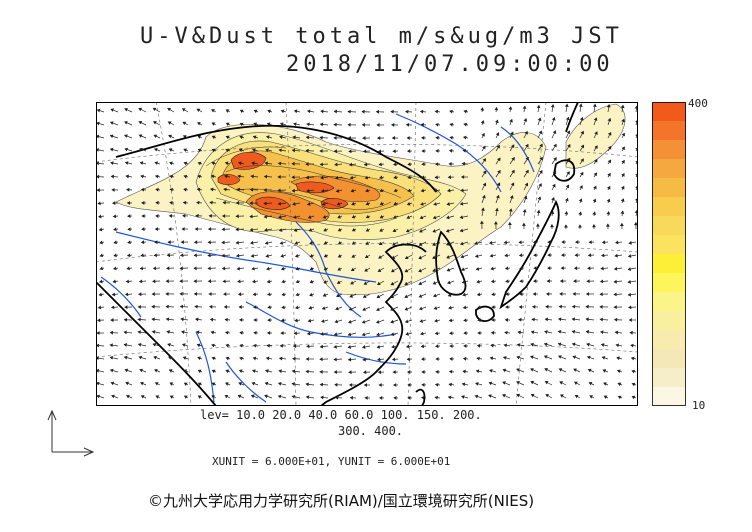 The height and width of the screenshot is (532, 752). What do you see at coordinates (669, 112) in the screenshot?
I see `colorbar-segment` at bounding box center [669, 112].